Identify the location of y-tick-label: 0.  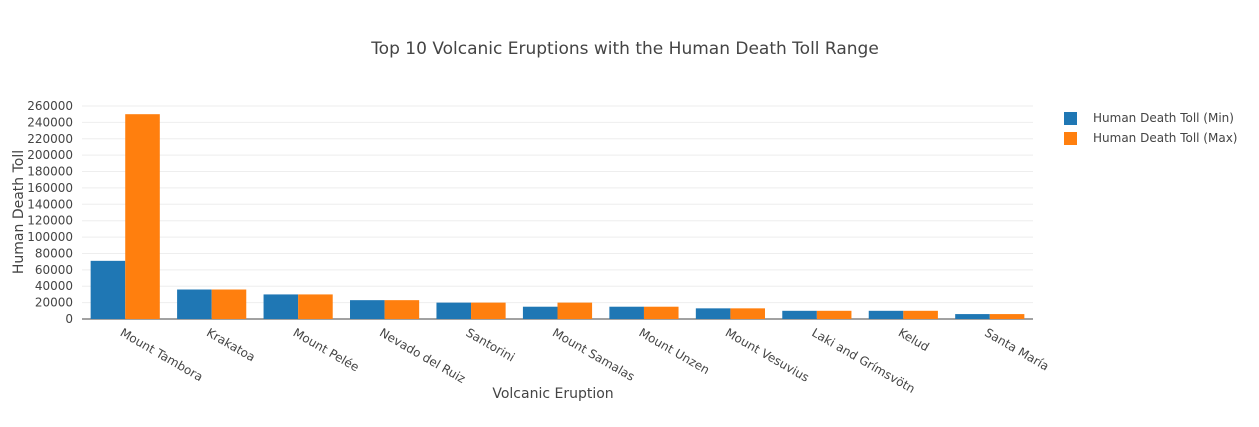
(69, 319).